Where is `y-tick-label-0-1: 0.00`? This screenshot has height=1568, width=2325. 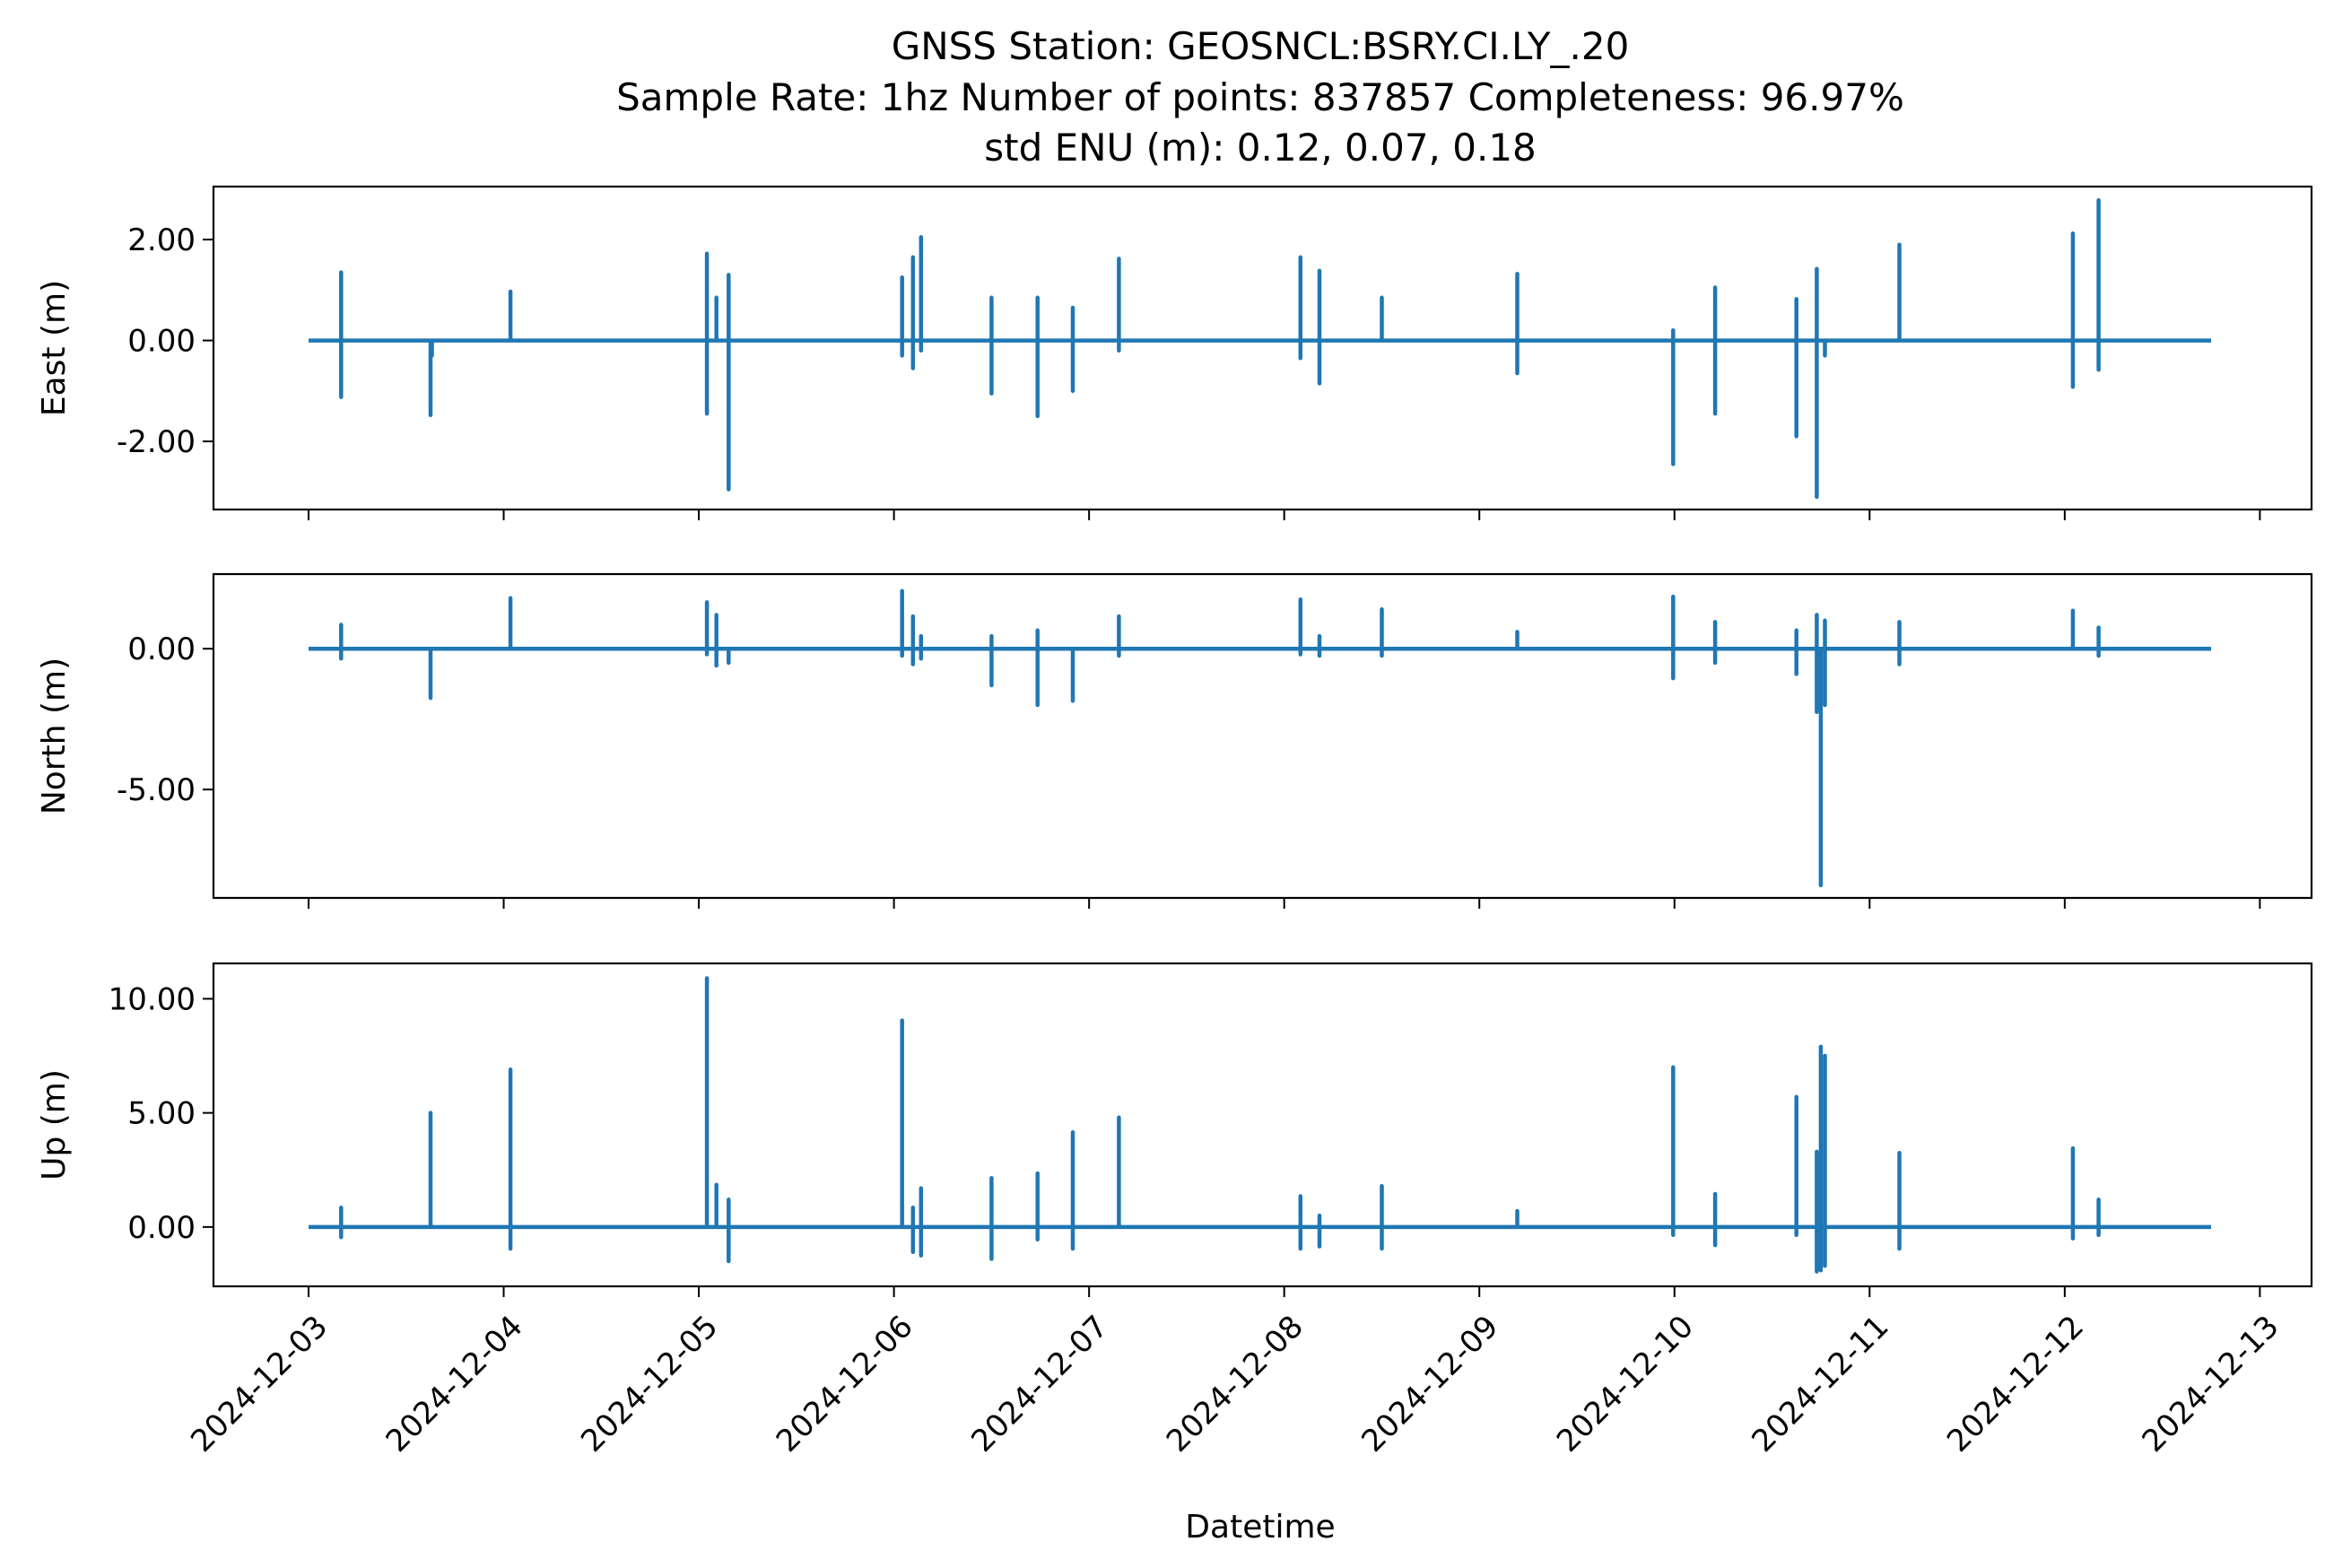
y-tick-label-0-1: 0.00 is located at coordinates (161, 342).